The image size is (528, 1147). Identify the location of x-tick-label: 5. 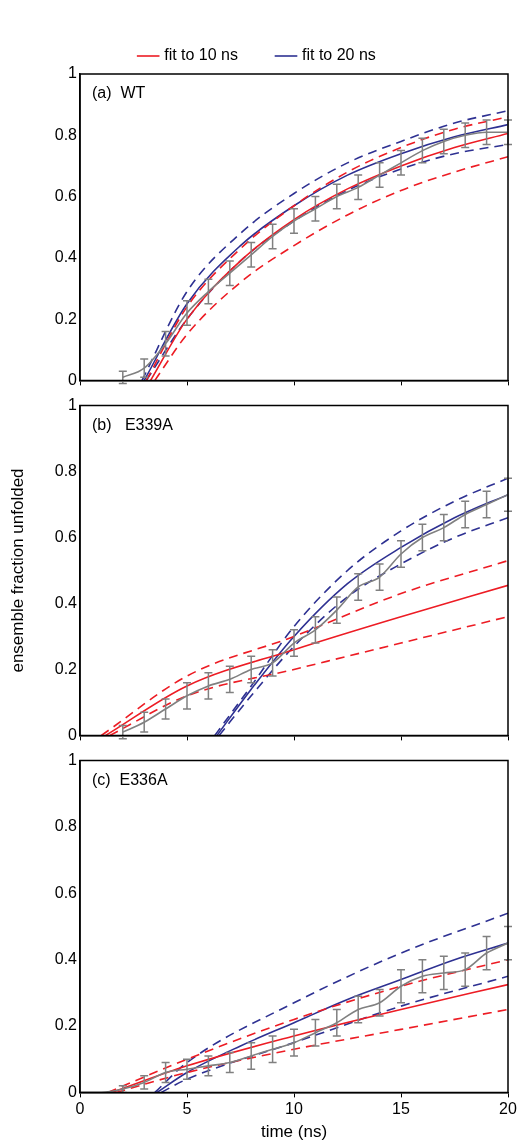
(187, 1109).